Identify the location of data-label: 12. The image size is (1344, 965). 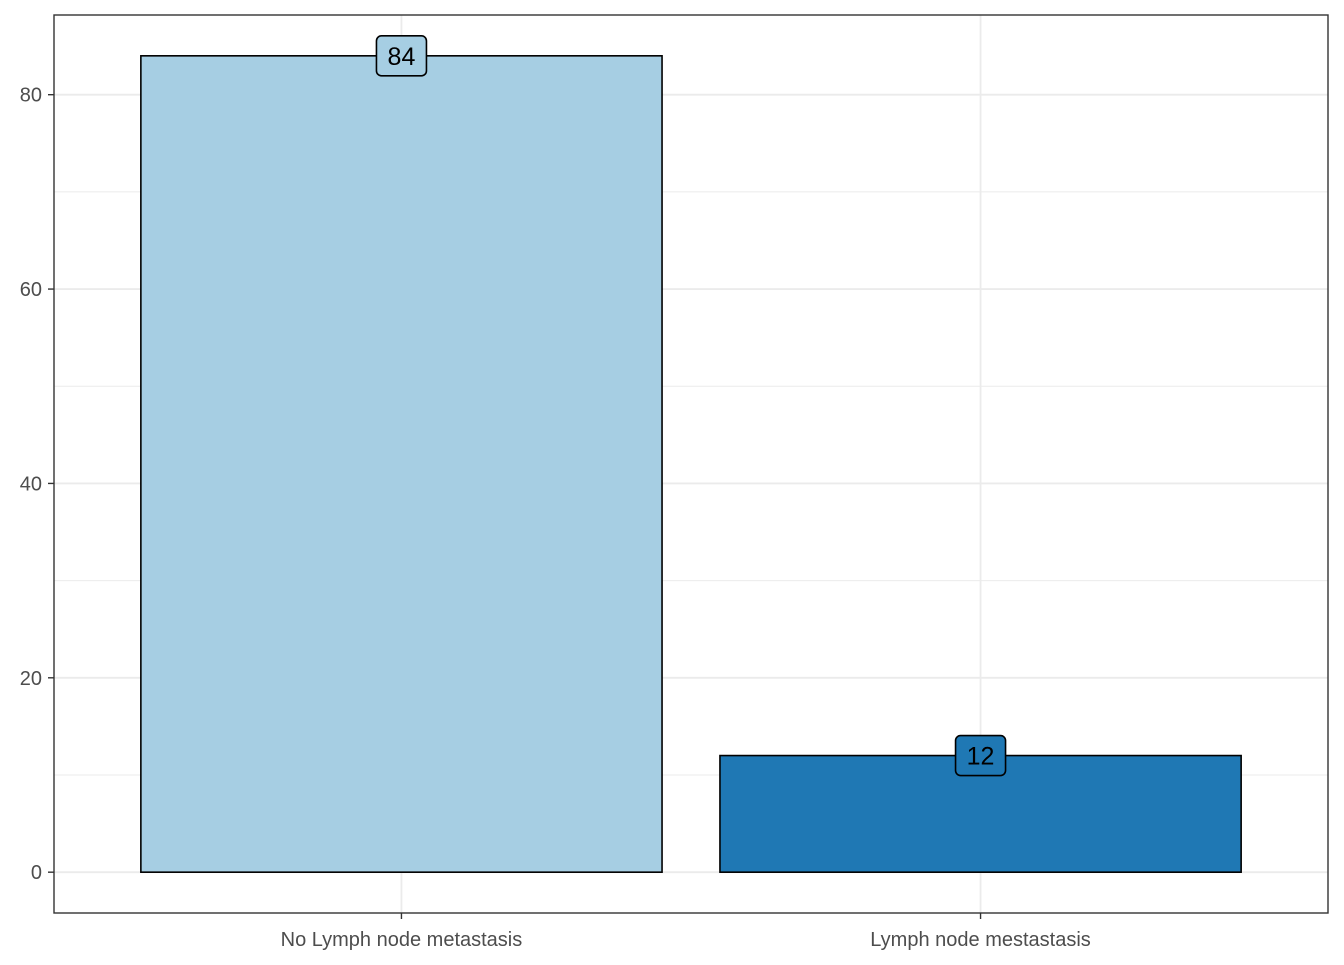
(981, 757).